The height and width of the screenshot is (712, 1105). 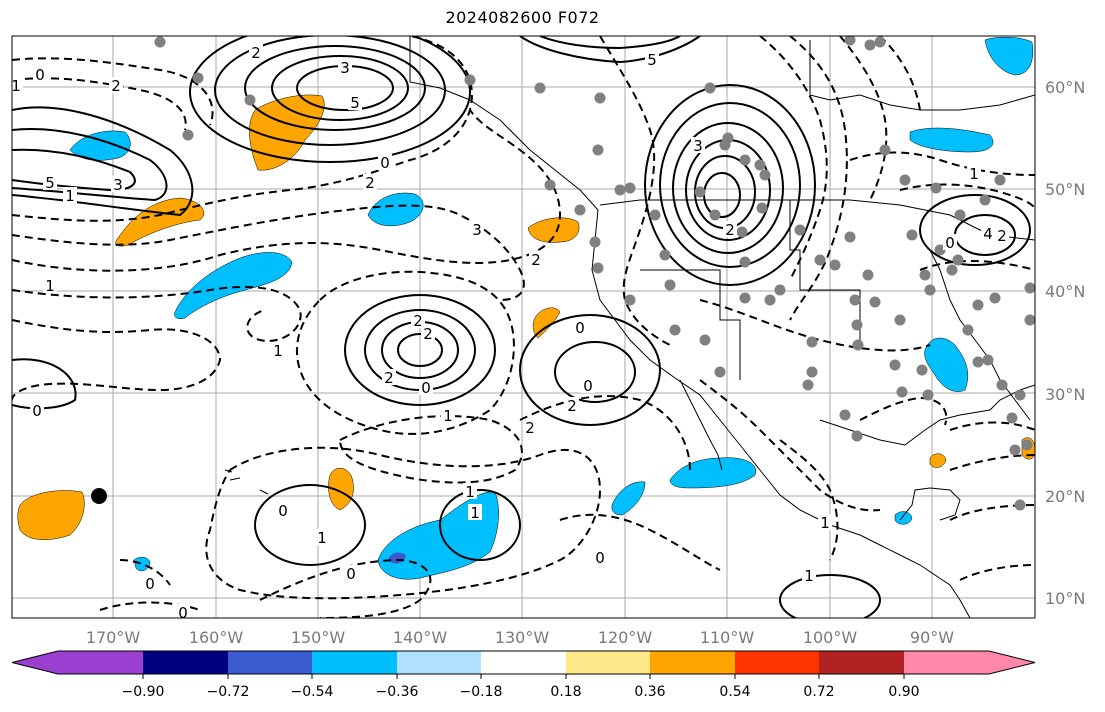 I want to click on contour-label: 1, so click(x=470, y=492).